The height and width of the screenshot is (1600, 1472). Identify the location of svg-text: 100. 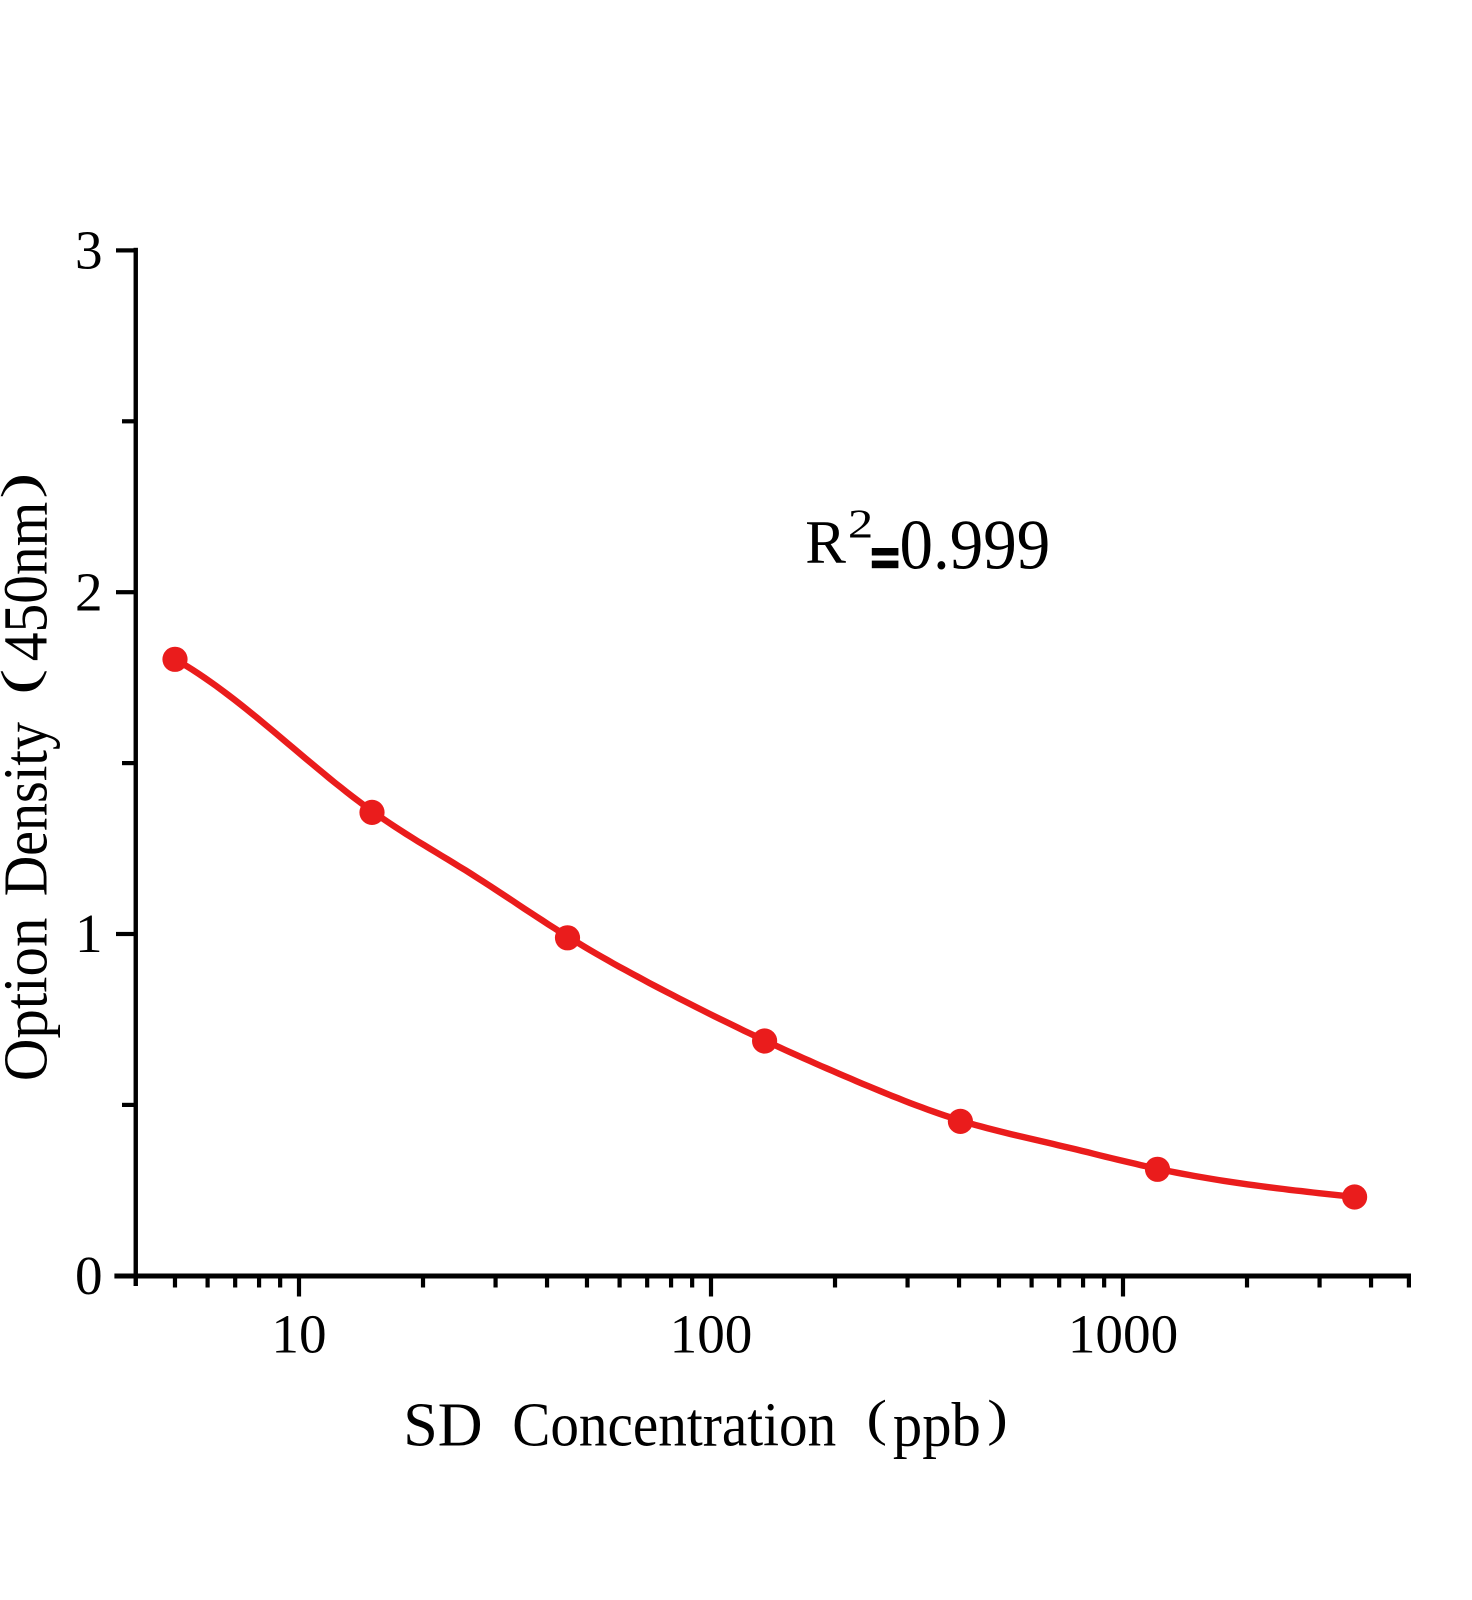
(711, 1333).